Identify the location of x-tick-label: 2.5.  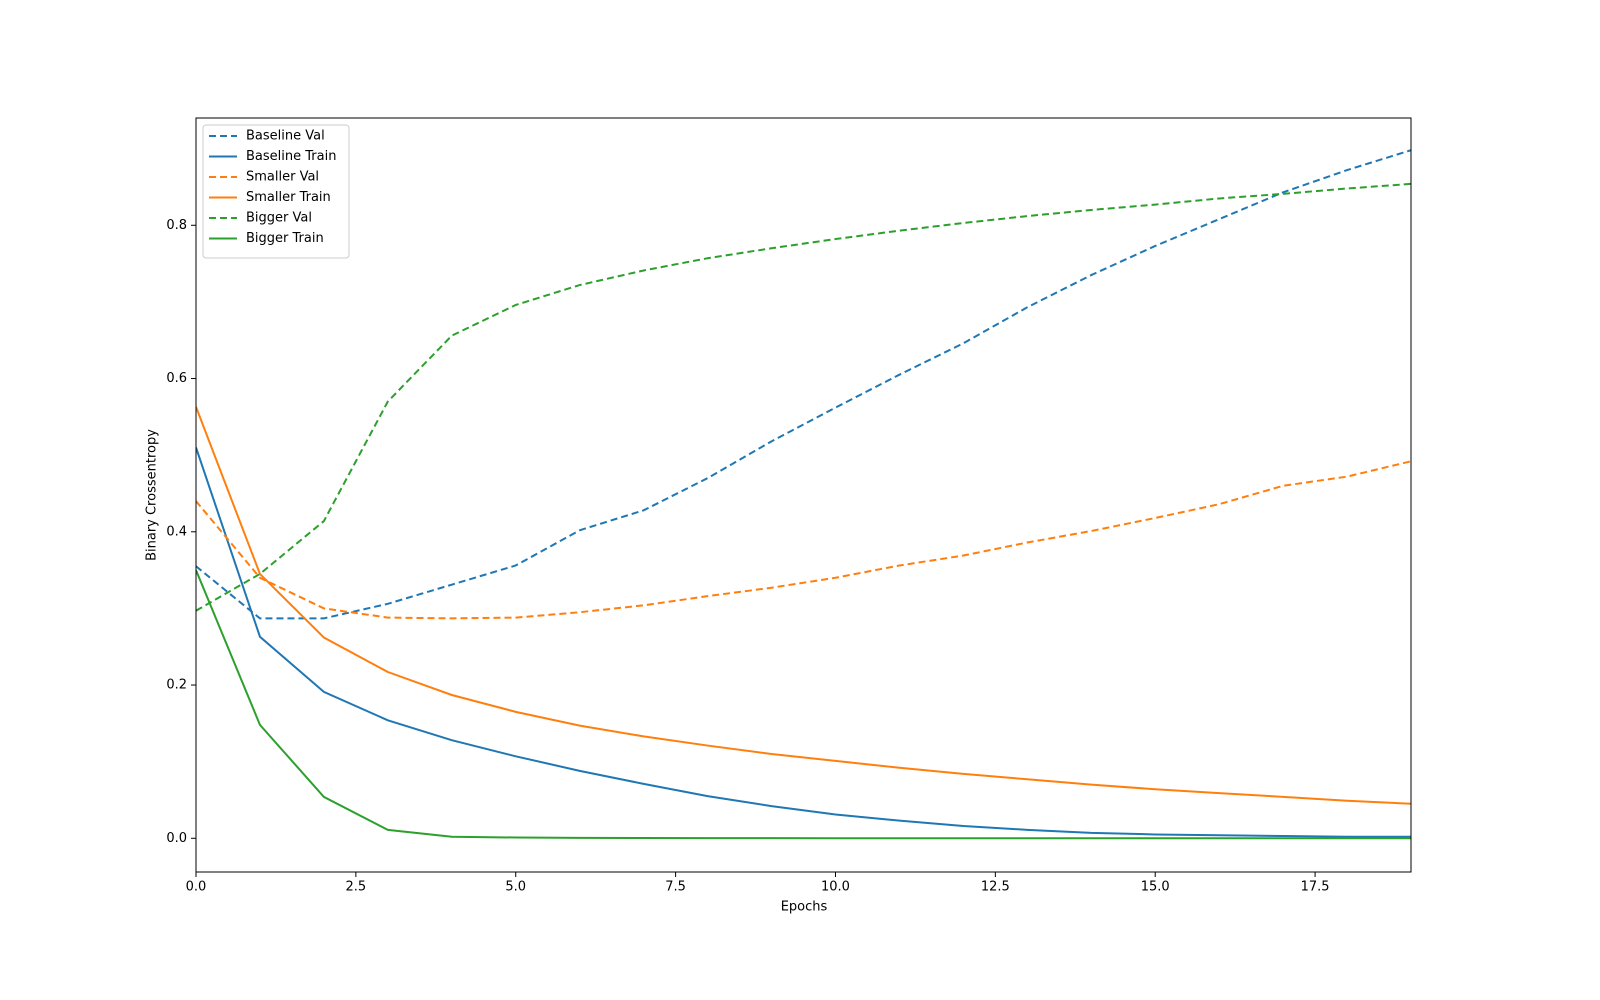
(356, 887).